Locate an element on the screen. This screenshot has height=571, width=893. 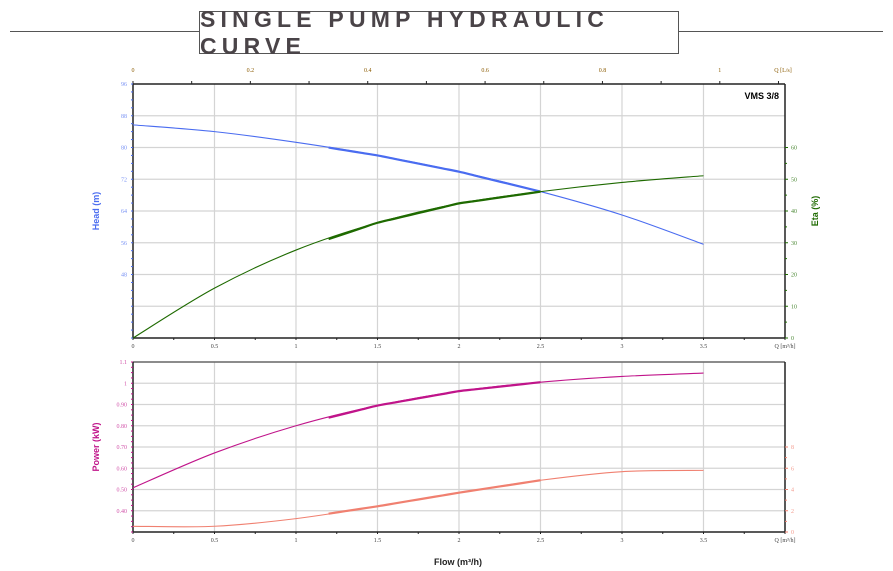
right-tick-label: 10 is located at coordinates (794, 307).